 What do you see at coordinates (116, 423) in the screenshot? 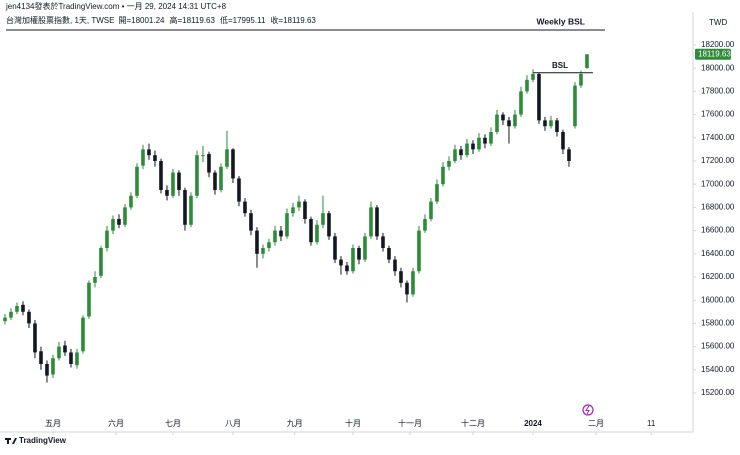
I see `x-tick-label: 六月` at bounding box center [116, 423].